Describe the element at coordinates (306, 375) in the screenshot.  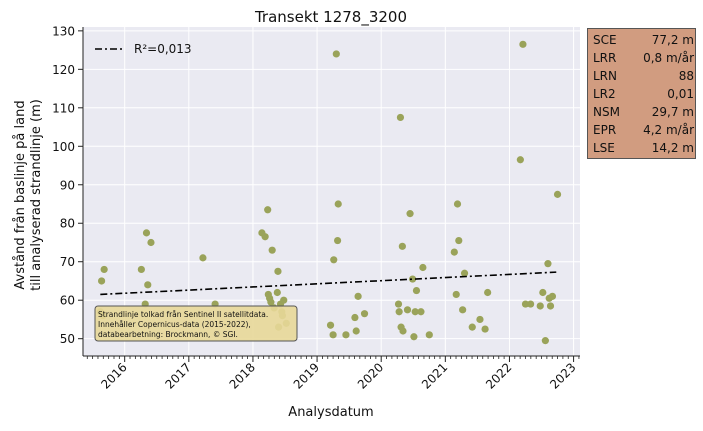
I see `x-tick-label: 2019` at that location.